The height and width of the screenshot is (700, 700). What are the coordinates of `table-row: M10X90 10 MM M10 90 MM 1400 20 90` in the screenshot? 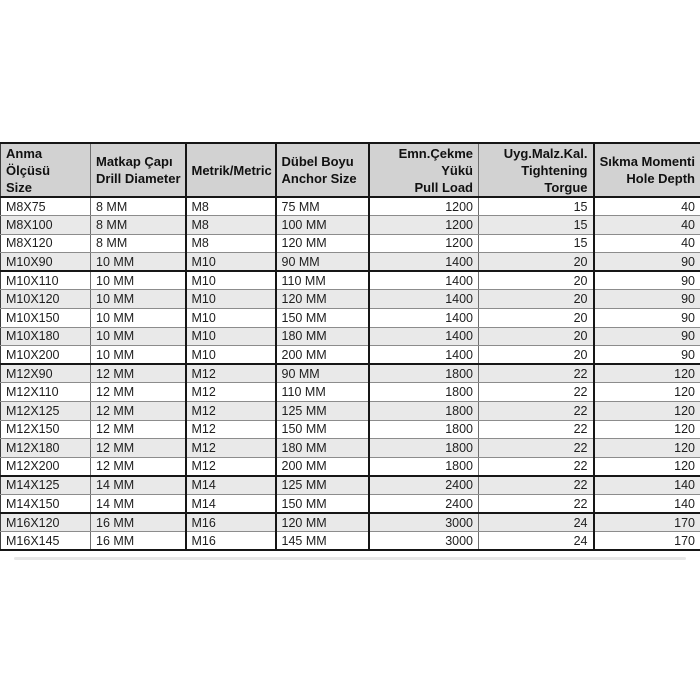 It's located at (350, 262).